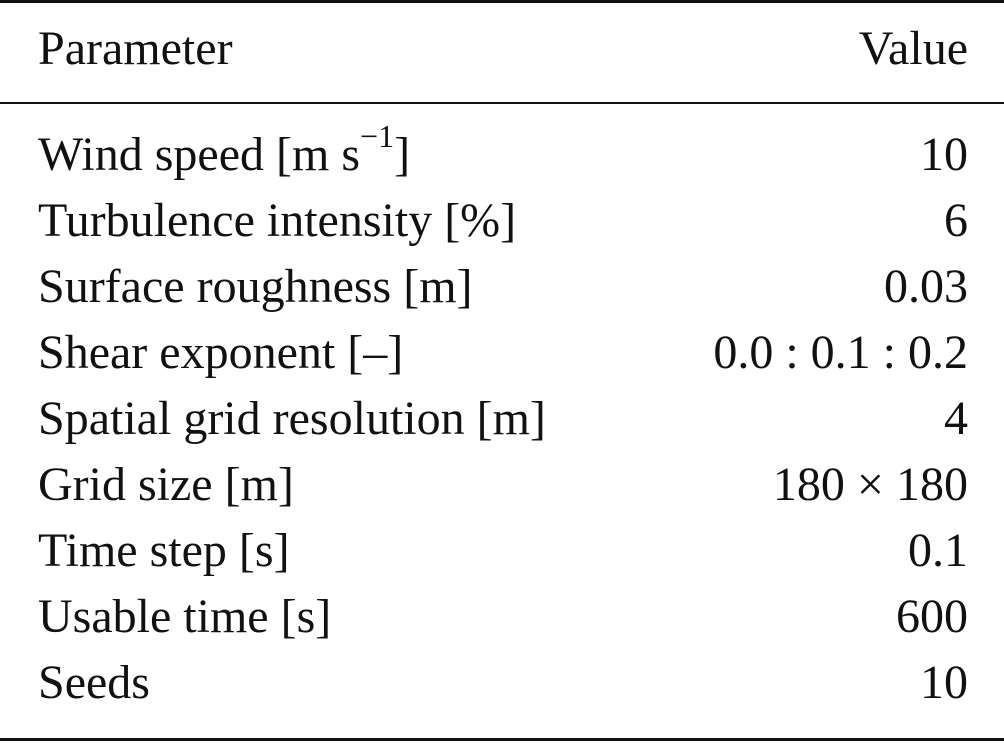 Image resolution: width=1004 pixels, height=743 pixels. I want to click on row-value: 4, so click(956, 418).